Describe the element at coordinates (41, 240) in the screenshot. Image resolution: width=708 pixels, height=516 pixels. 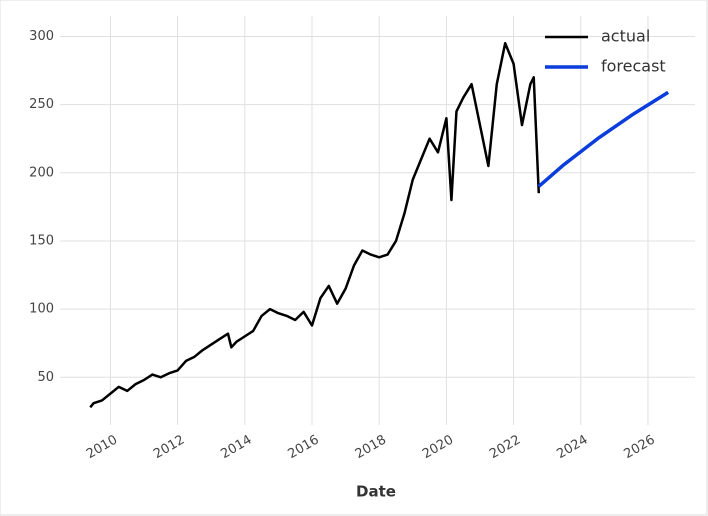
I see `y-tick-label: 150` at that location.